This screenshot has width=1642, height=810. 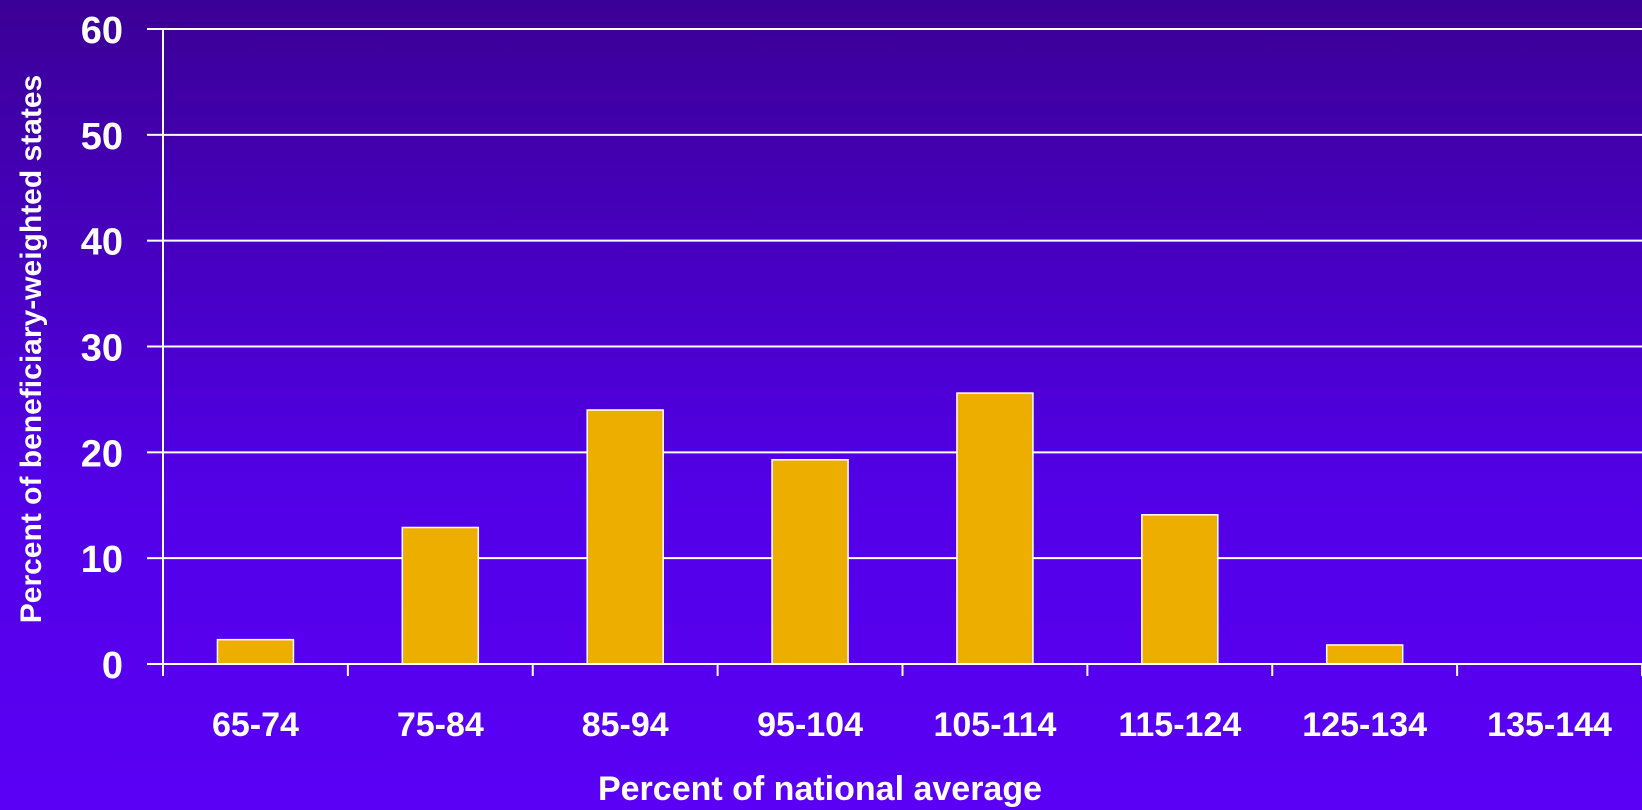 What do you see at coordinates (1179, 725) in the screenshot?
I see `x-tick-label: 115-124` at bounding box center [1179, 725].